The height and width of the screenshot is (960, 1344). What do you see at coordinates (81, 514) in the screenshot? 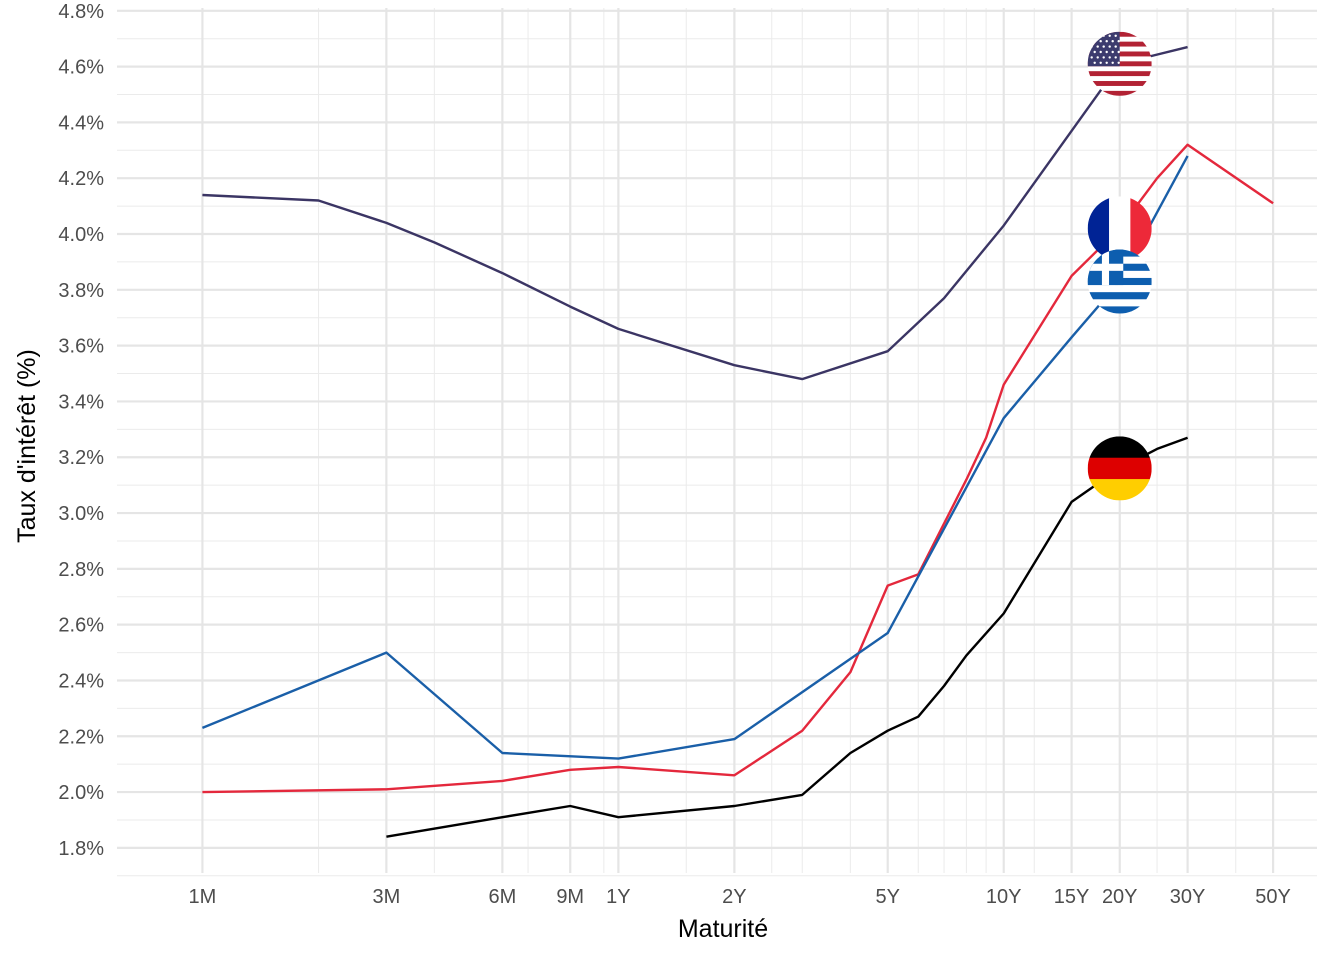
I see `y-tick-label: 3.0%` at bounding box center [81, 514].